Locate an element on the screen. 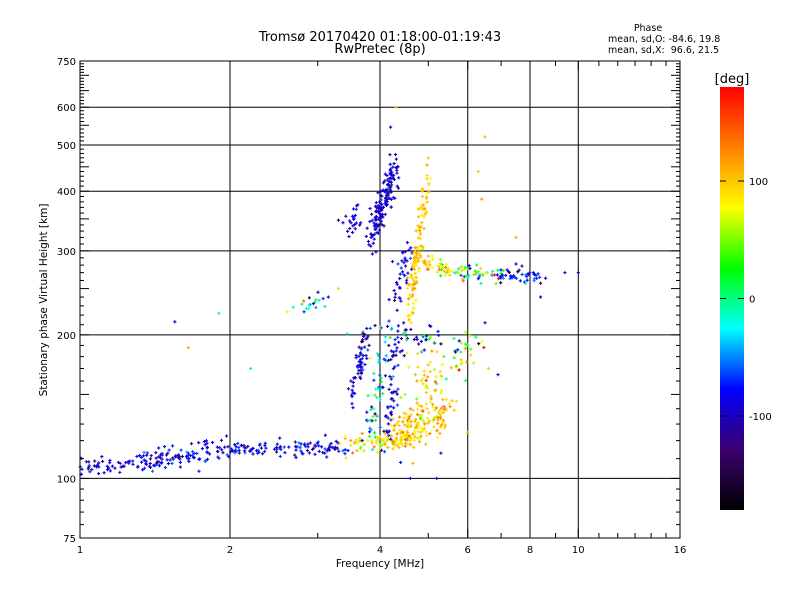 Image resolution: width=800 pixels, height=600 pixels. y-tick-label: 400 is located at coordinates (66, 192).